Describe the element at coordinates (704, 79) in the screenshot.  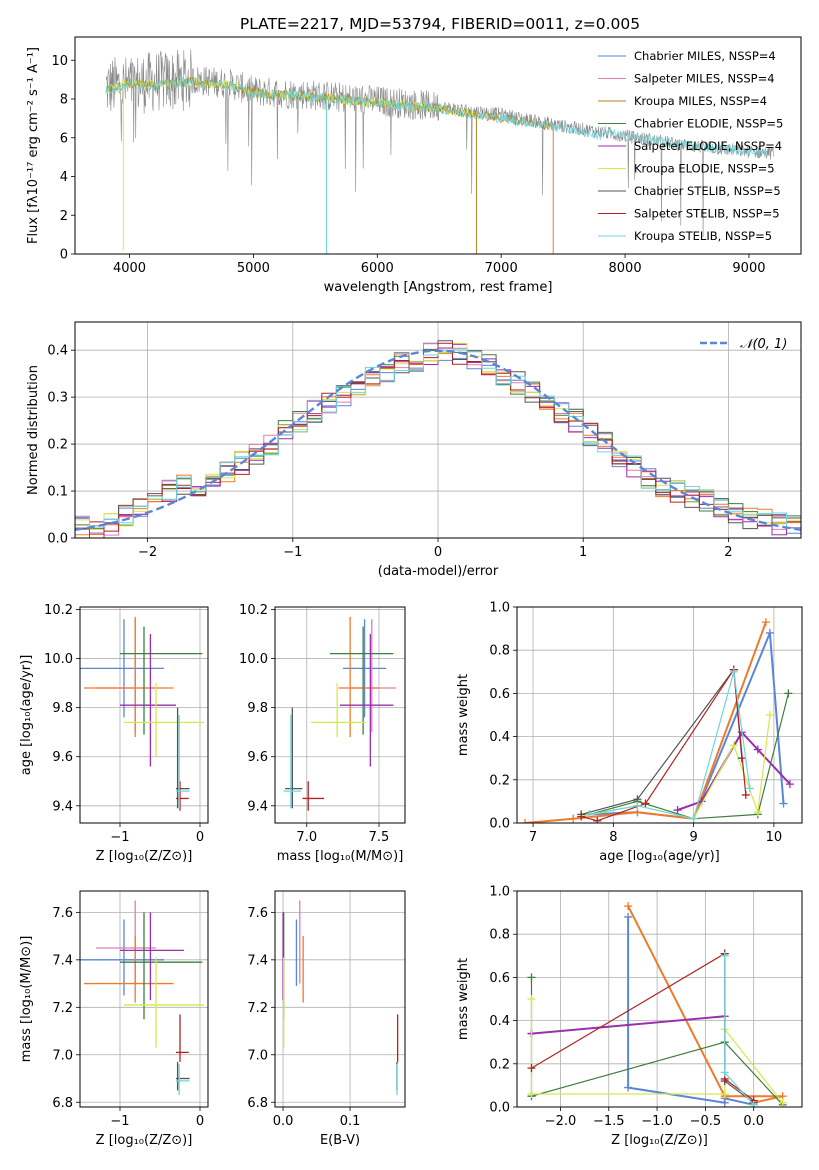
I see `legend-label-salpeter_miles: Salpeter MILES, NSSP=4` at that location.